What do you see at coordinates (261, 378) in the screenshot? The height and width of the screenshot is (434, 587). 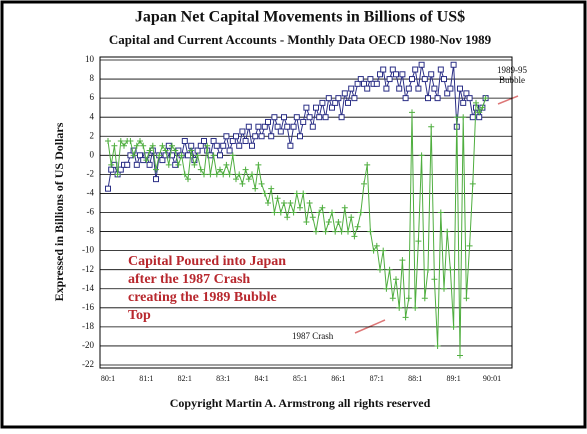 I see `x-tick-label: 84:1` at bounding box center [261, 378].